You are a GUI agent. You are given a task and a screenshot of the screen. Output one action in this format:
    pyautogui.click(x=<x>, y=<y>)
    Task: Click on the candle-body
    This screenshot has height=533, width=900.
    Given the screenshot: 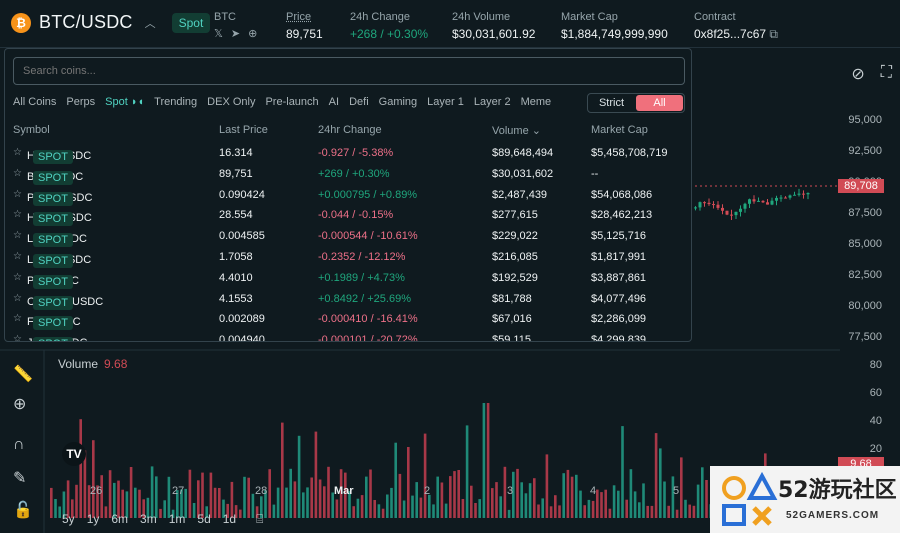 What is the action you would take?
    pyautogui.click(x=785, y=198)
    